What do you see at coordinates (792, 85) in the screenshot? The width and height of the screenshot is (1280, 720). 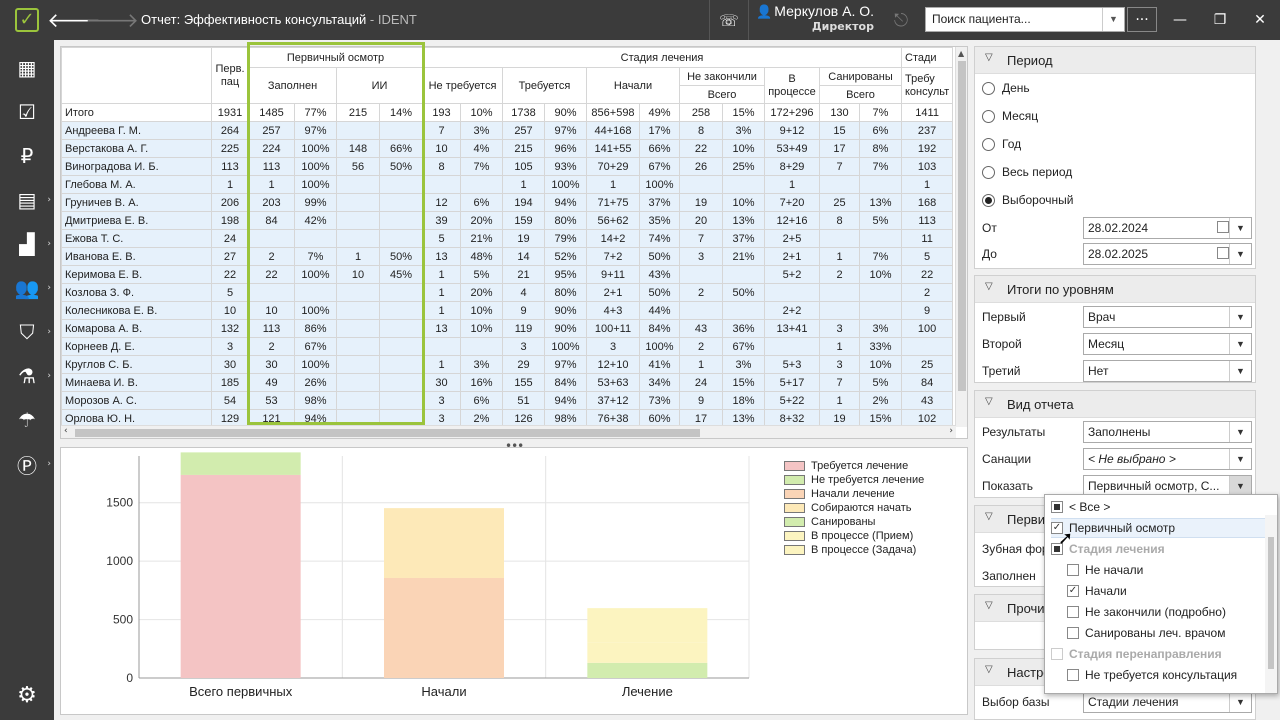 I see `in-process-header: В процессе` at bounding box center [792, 85].